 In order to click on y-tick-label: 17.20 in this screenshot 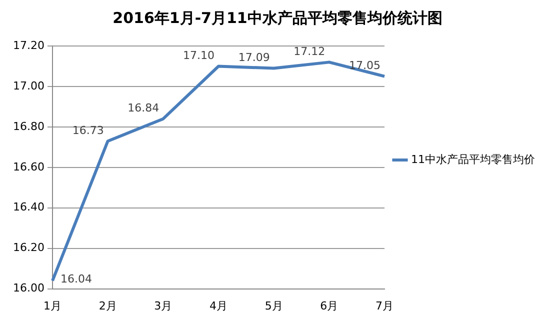, I will do `click(28, 45)`.